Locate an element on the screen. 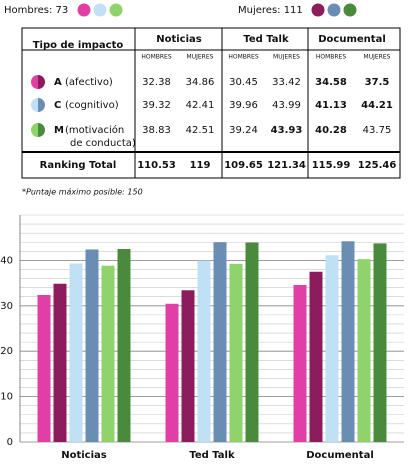  cell: 44.21 is located at coordinates (377, 105).